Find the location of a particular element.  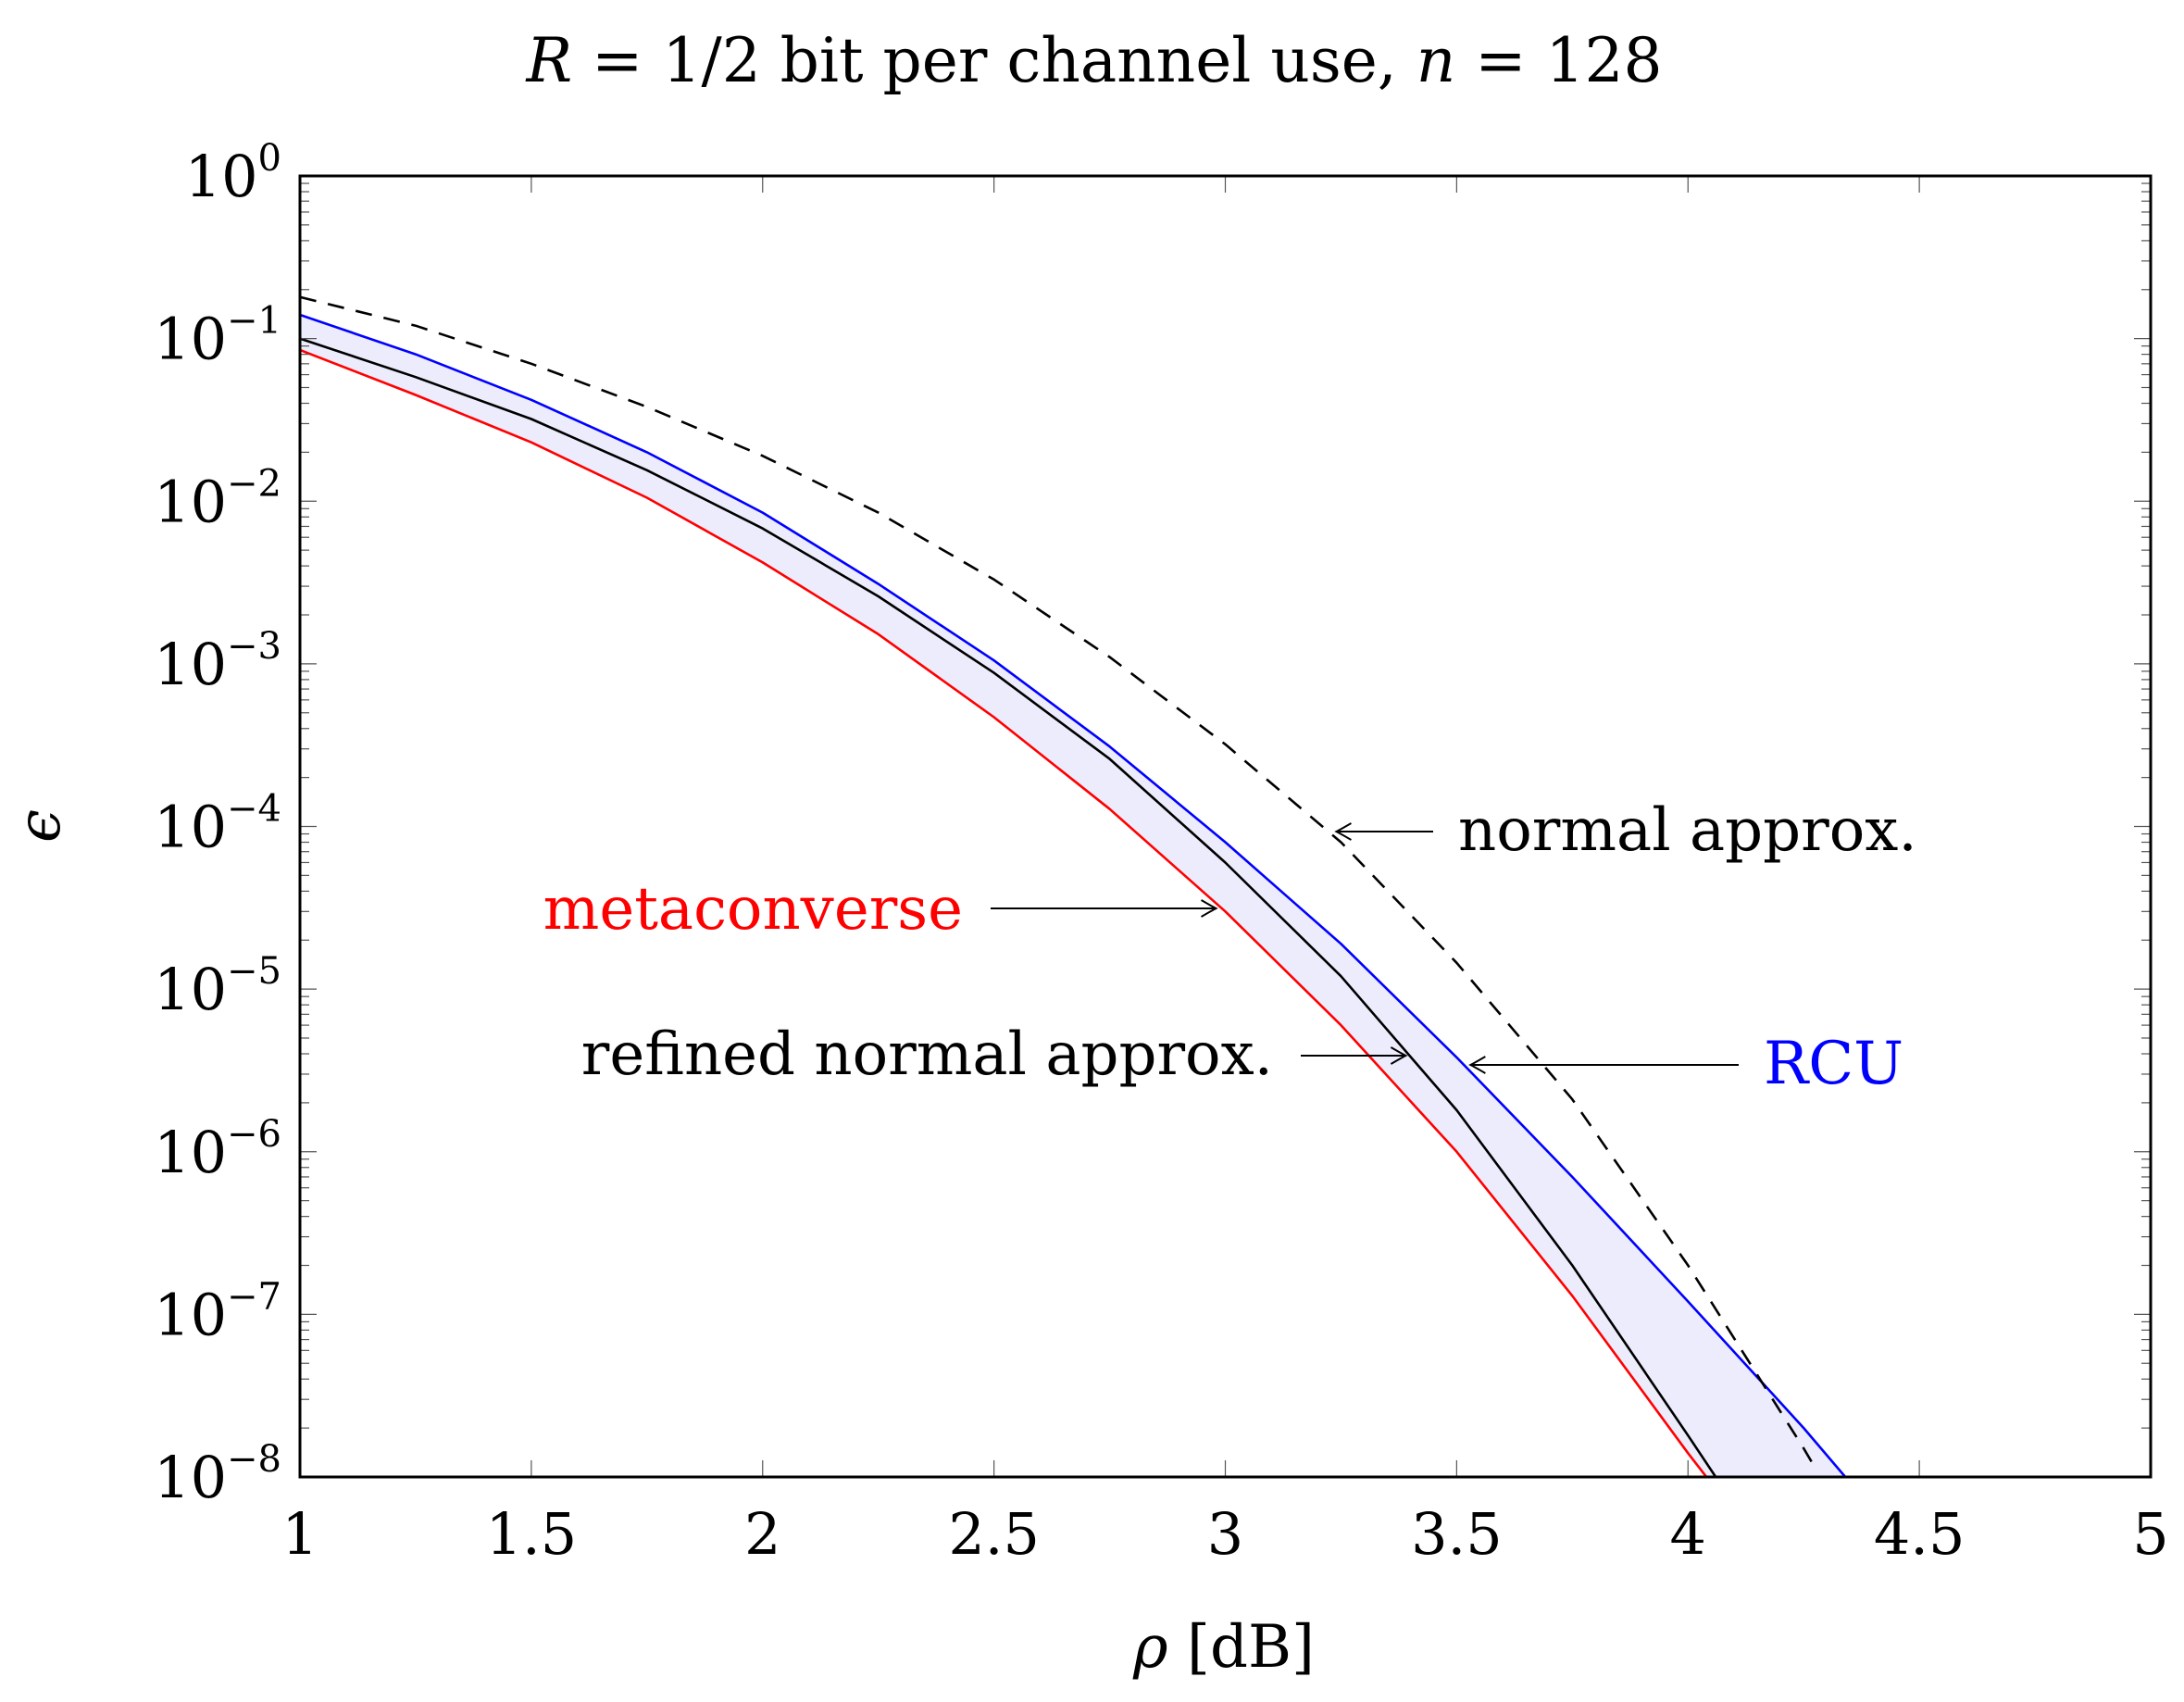

x-tick-label: 5 is located at coordinates (2150, 1534).